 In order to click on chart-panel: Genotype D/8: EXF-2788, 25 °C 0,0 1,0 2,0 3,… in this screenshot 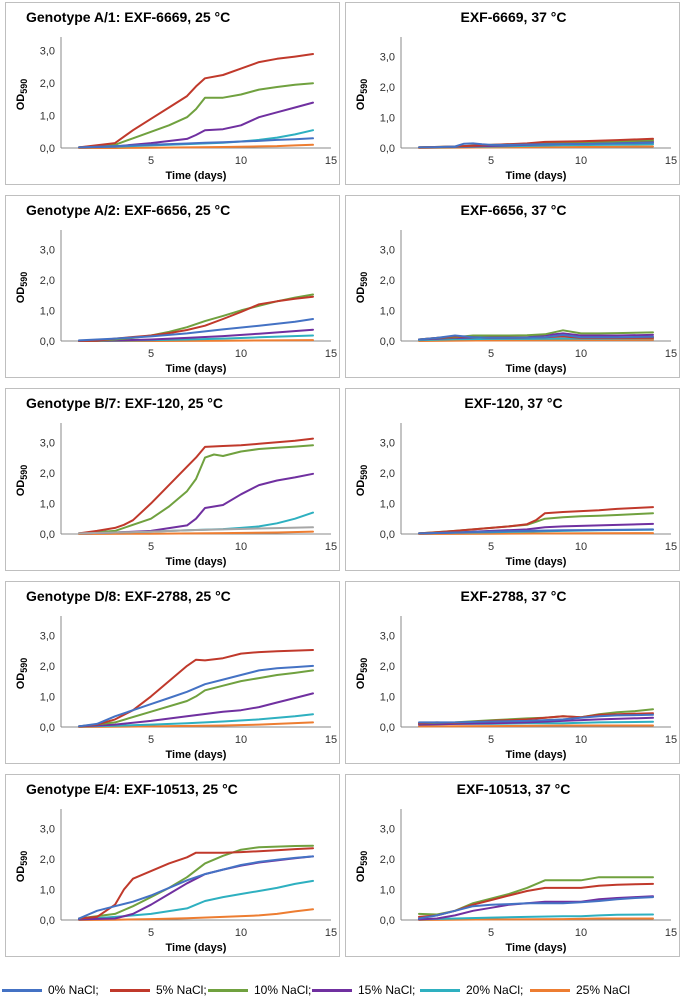, I will do `click(172, 672)`.